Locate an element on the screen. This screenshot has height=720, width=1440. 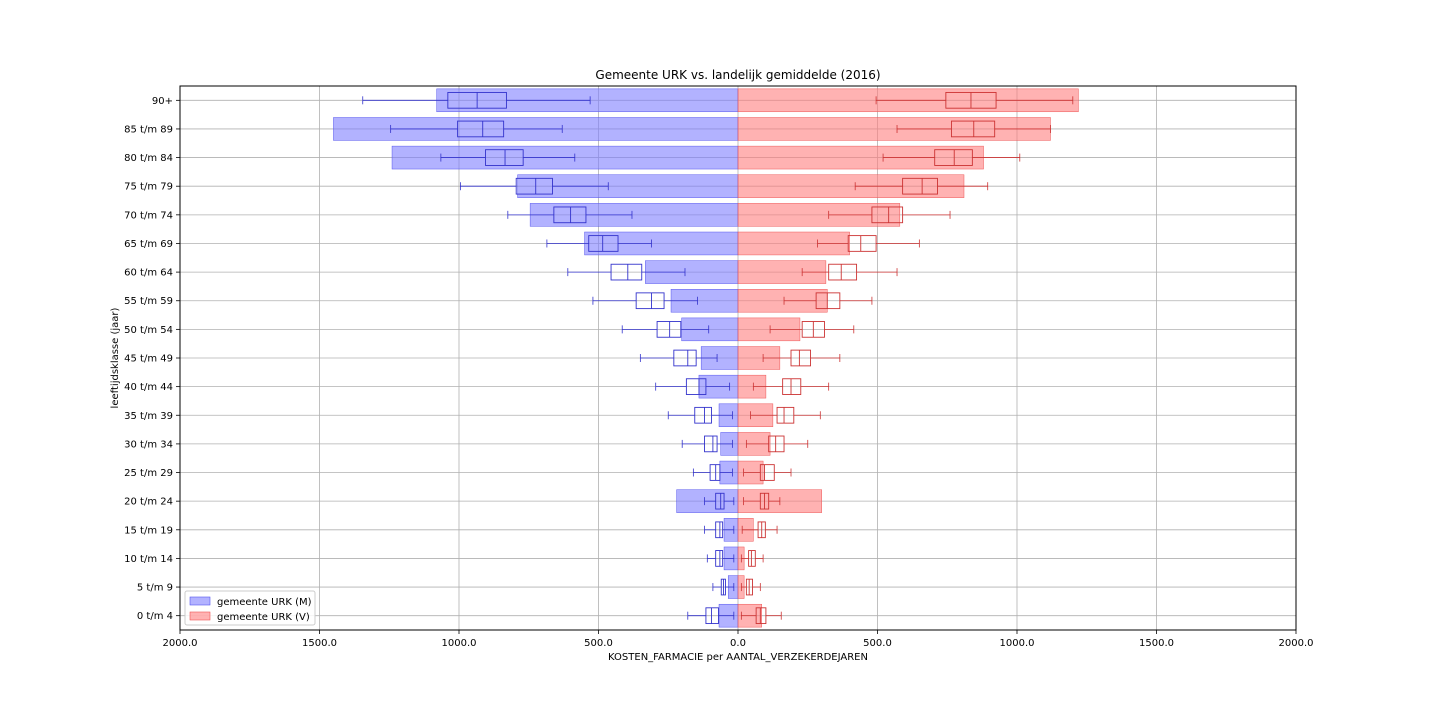
legend-label-female: gemeente URK (V) is located at coordinates (263, 617).